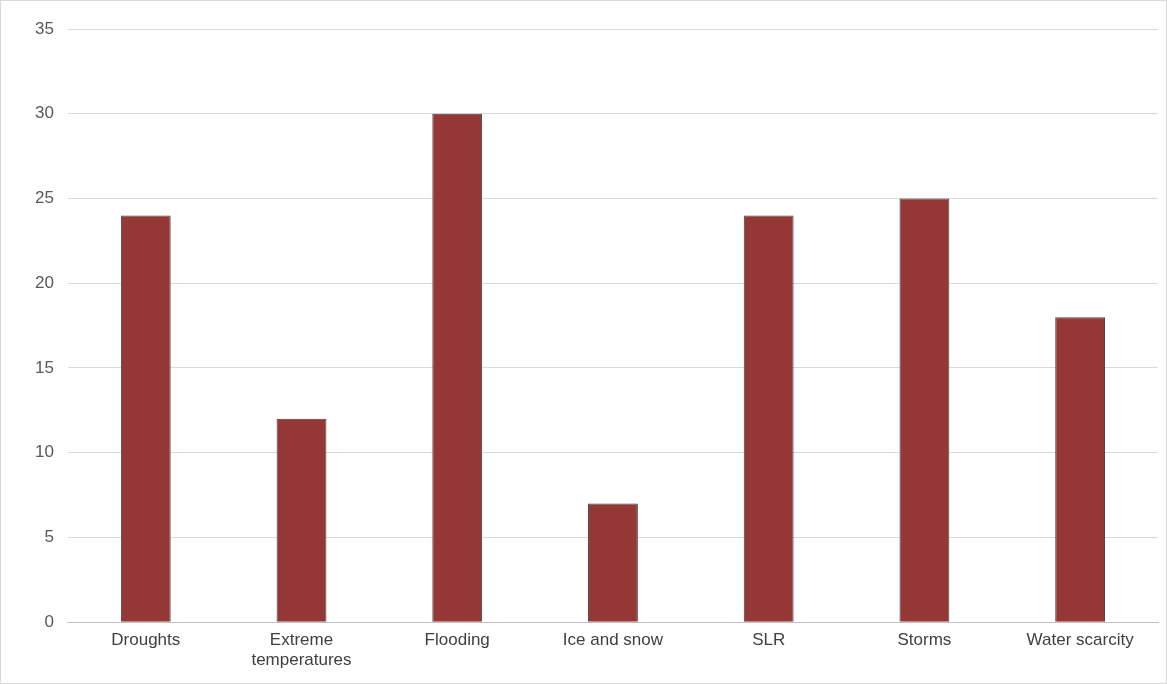 This screenshot has height=684, width=1167. What do you see at coordinates (49, 537) in the screenshot?
I see `y-tick-label: 5` at bounding box center [49, 537].